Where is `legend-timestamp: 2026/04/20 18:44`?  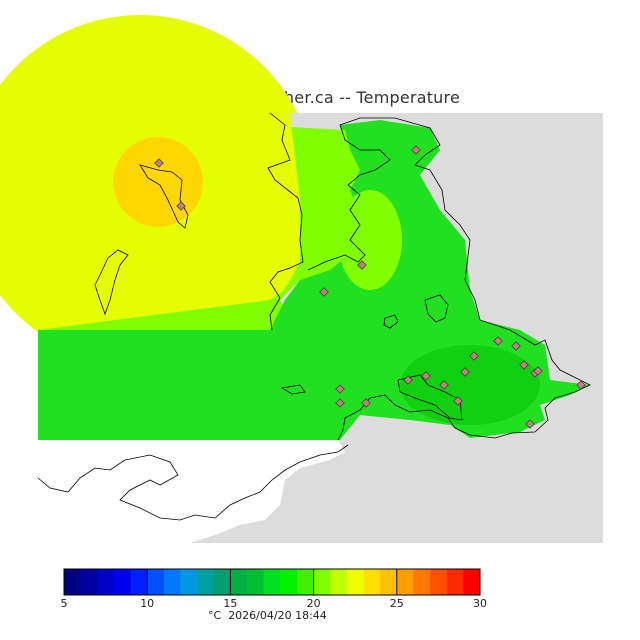
legend-timestamp: 2026/04/20 18:44 is located at coordinates (277, 615).